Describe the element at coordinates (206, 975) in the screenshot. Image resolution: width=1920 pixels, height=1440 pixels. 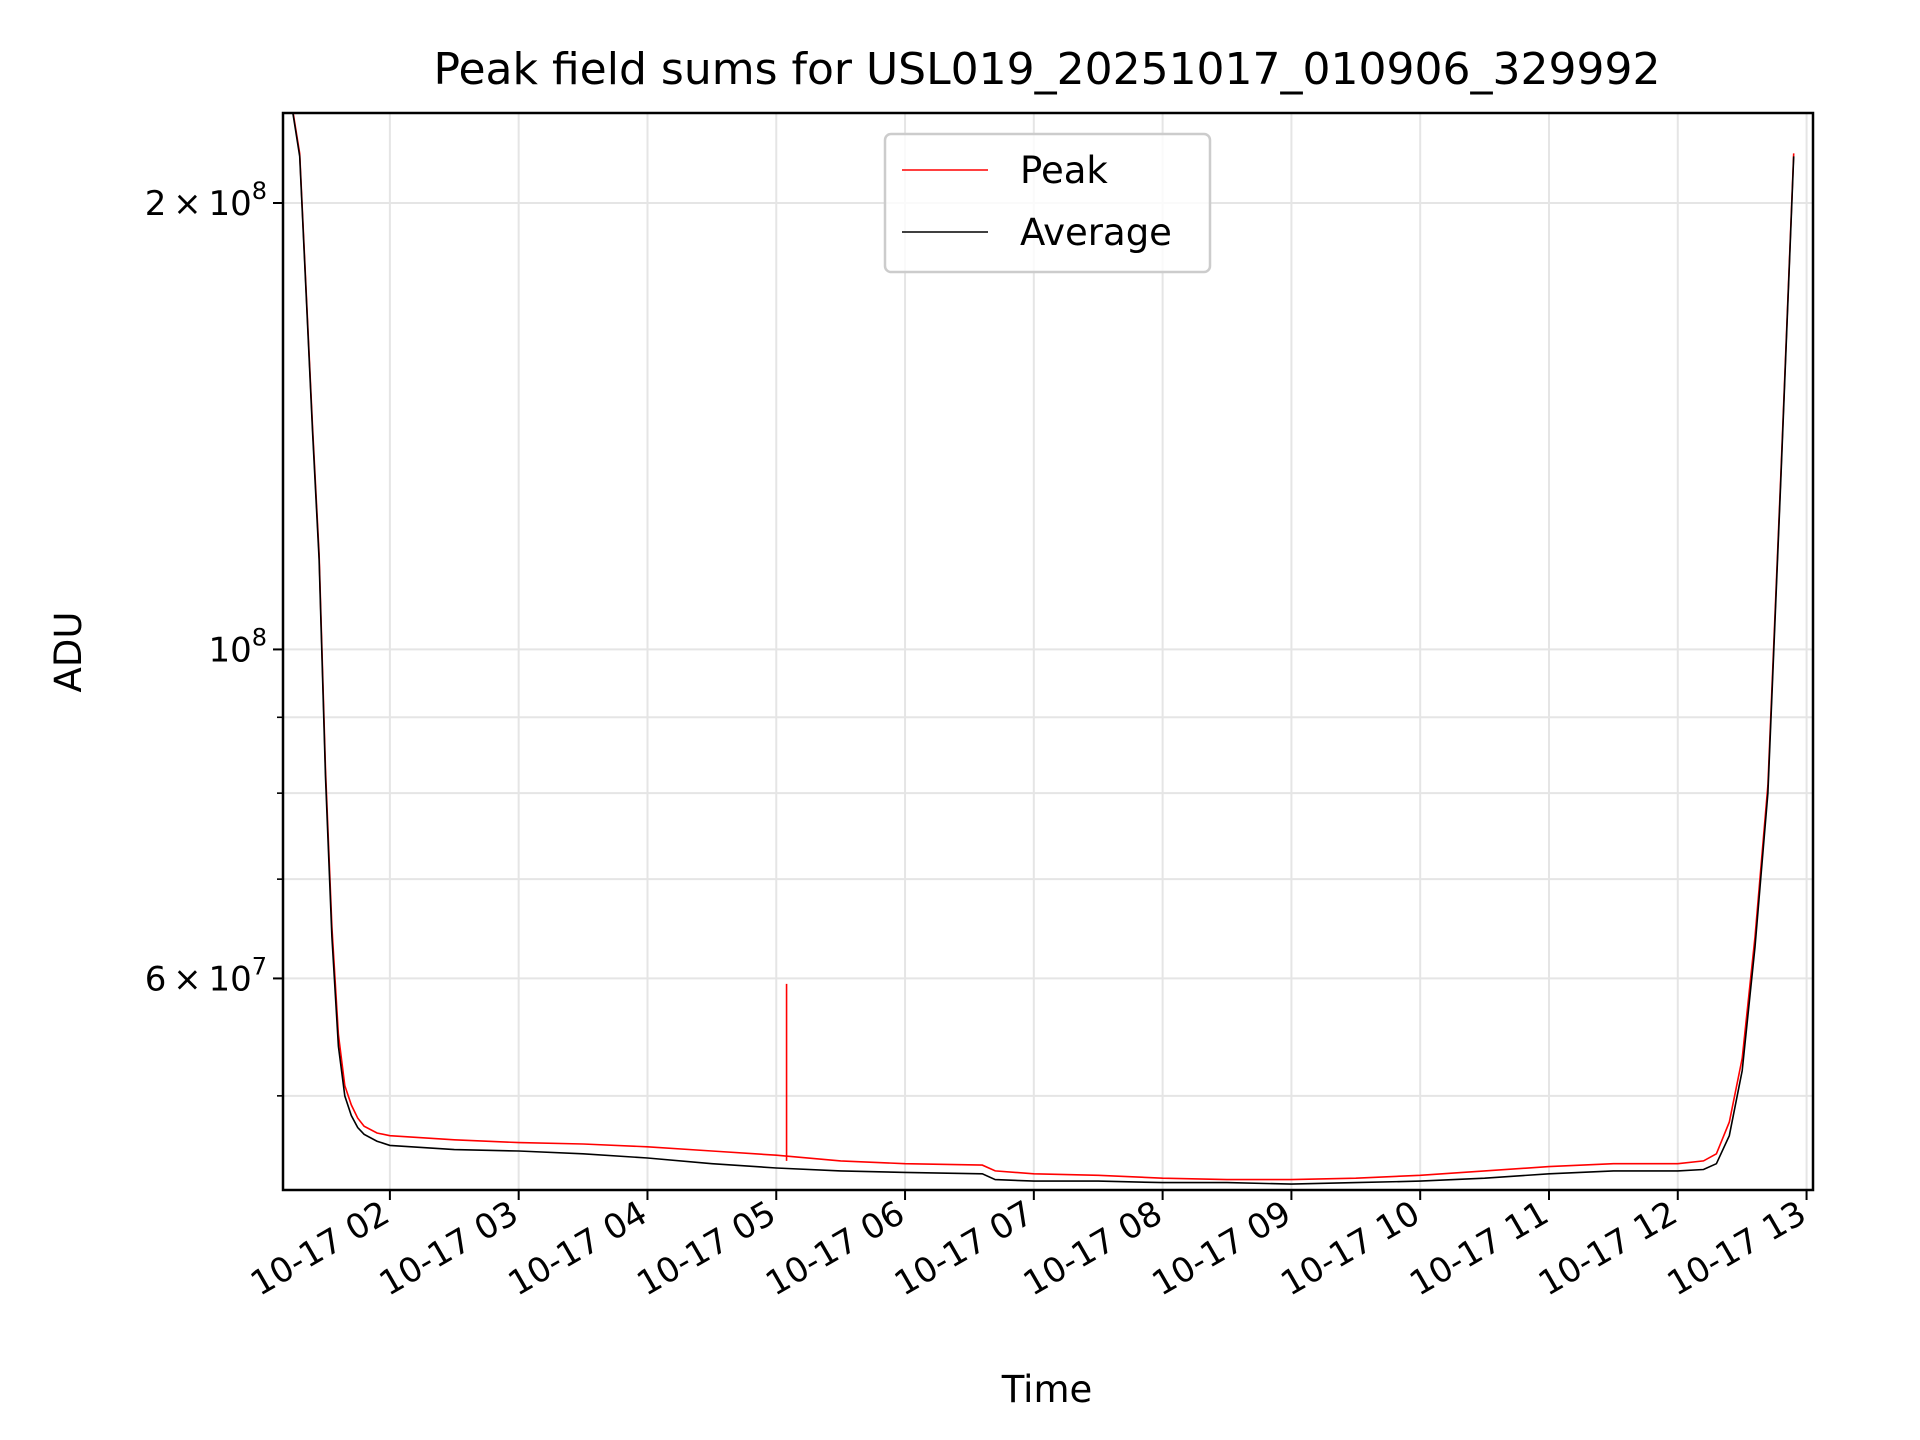
I see `y-tick-label: 6 × 10⁷` at that location.